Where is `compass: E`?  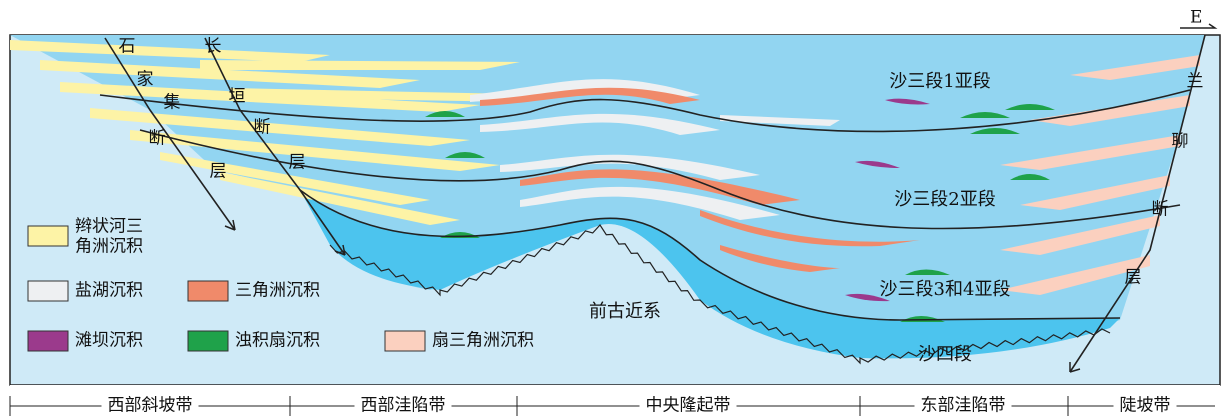
compass: E is located at coordinates (1196, 18).